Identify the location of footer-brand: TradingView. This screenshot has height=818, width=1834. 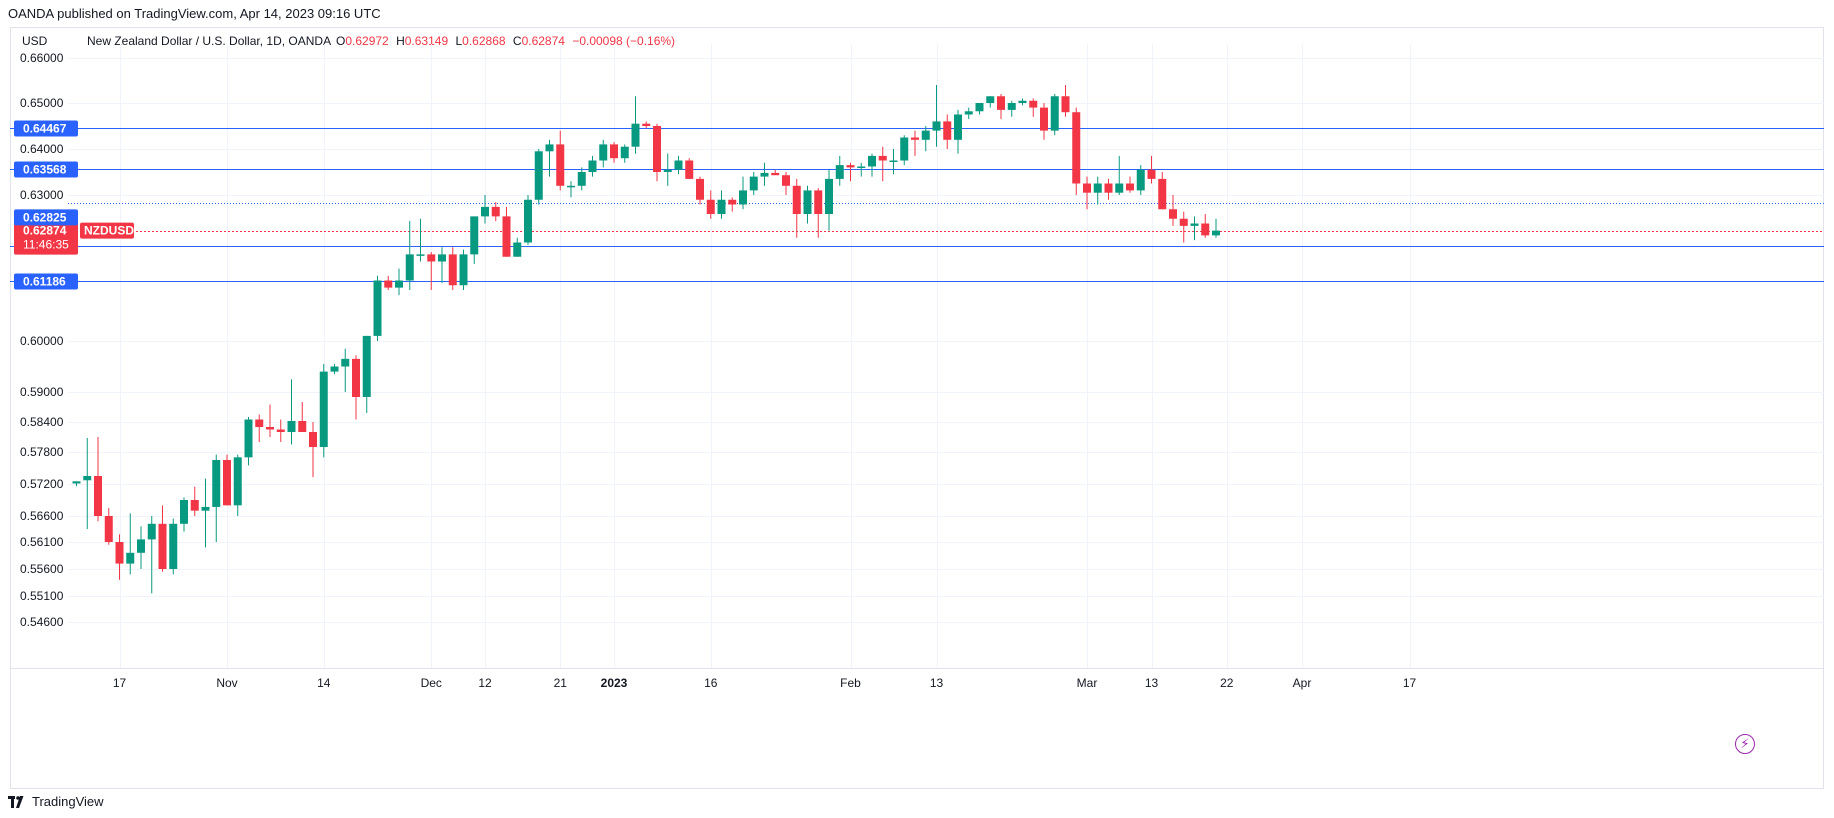
(56, 801).